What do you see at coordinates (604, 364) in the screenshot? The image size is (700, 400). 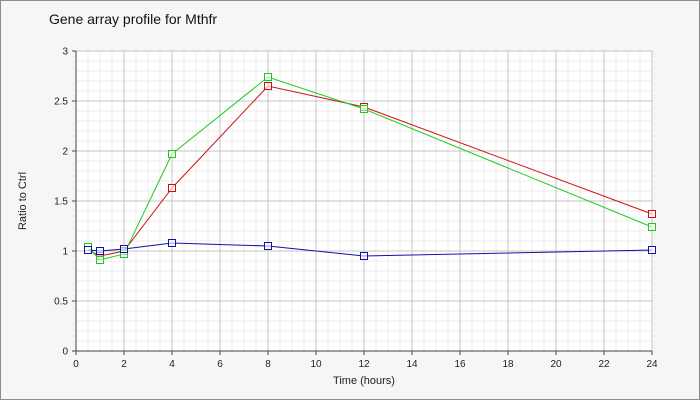 I see `x-tick-label: 22` at bounding box center [604, 364].